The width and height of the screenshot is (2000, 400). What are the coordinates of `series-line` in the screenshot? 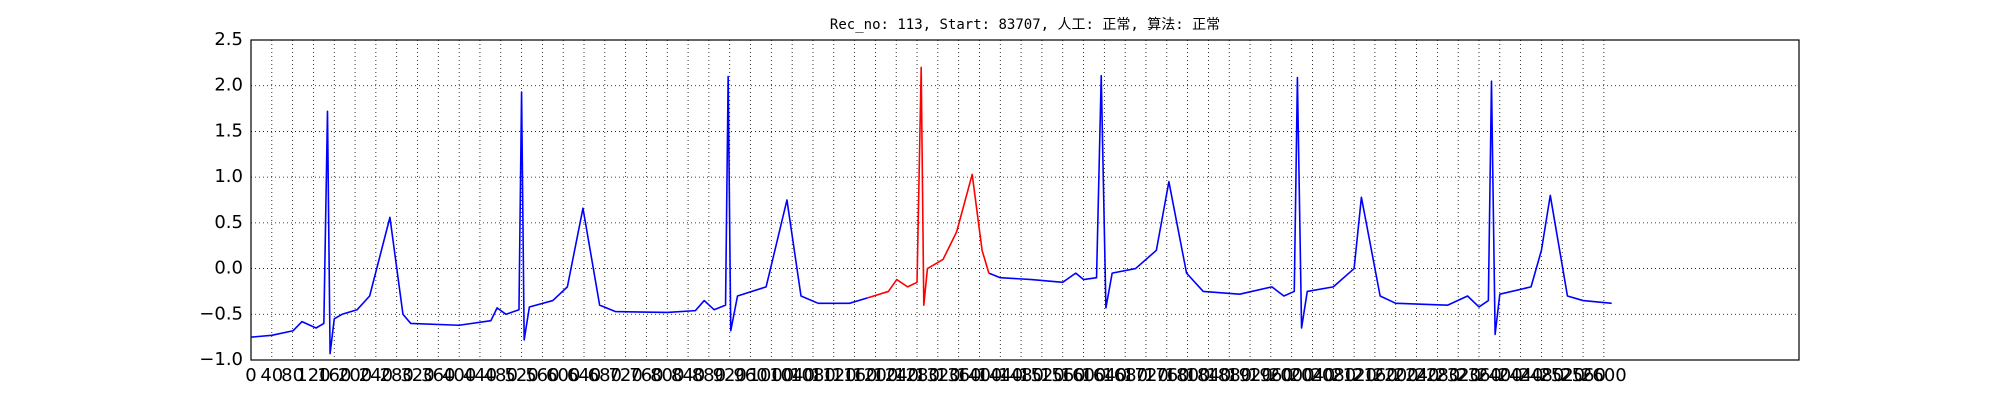 It's located at (928, 186).